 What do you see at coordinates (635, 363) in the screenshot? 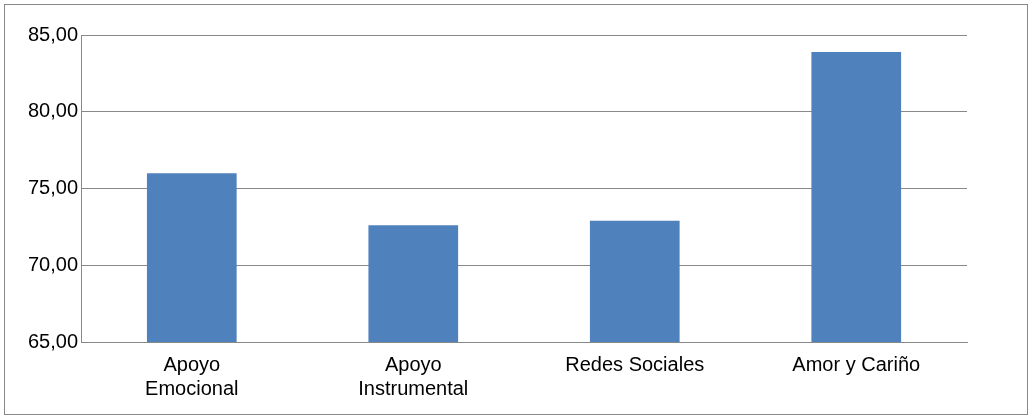
I see `x-tick-label: Redes Sociales` at bounding box center [635, 363].